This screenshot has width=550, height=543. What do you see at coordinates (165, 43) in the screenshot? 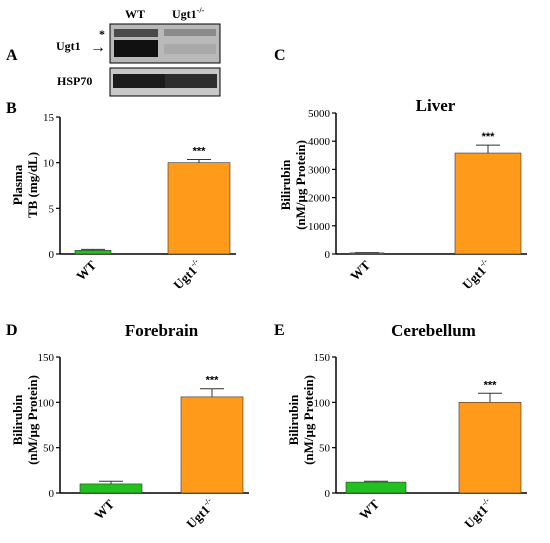
I see `ugt1-blot-image` at bounding box center [165, 43].